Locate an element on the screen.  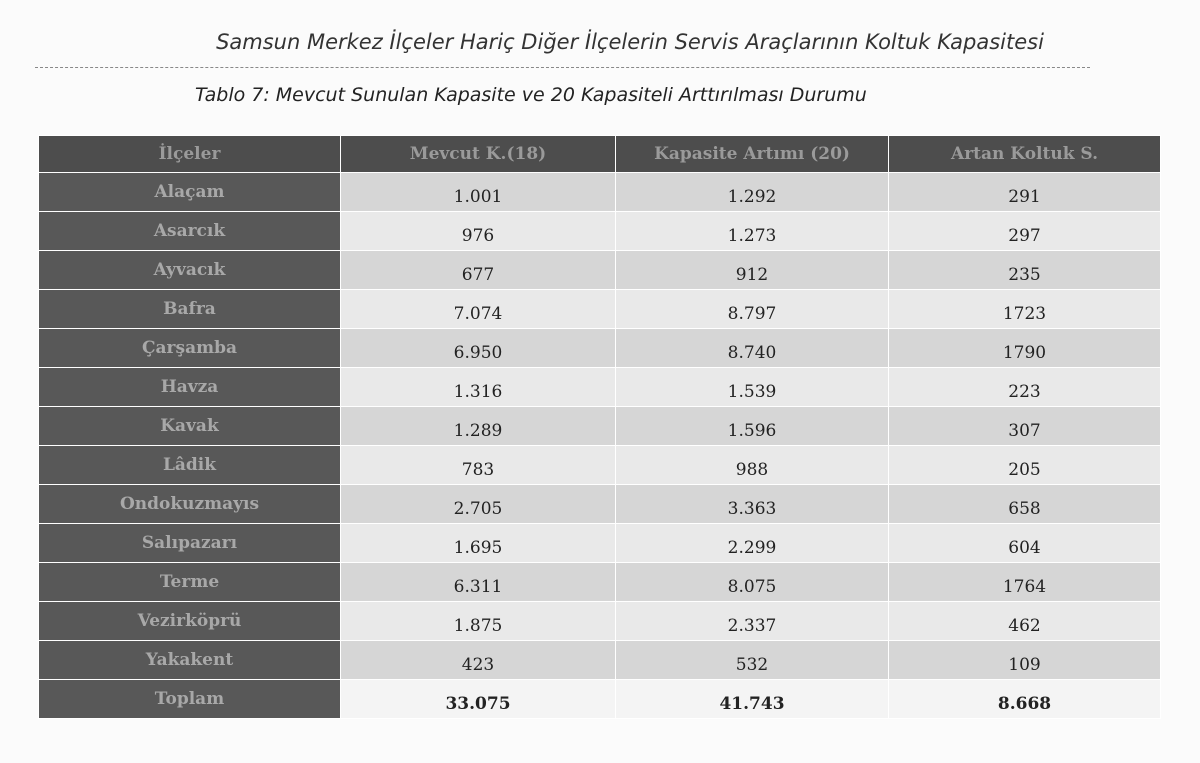
table-row: Asarcık 976 1.273 297 is located at coordinates (599, 231).